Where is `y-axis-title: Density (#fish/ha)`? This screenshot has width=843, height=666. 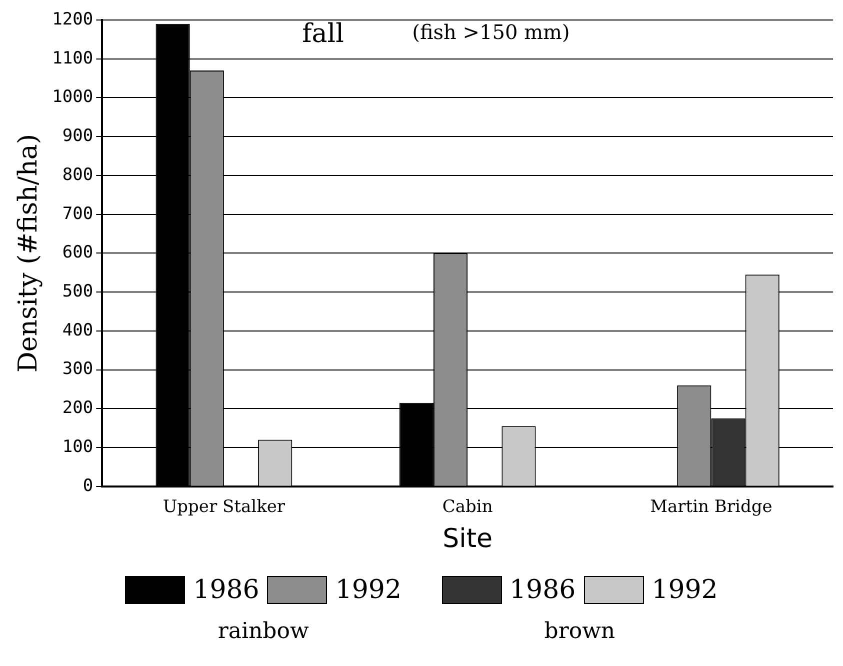
y-axis-title: Density (#fish/ha) is located at coordinates (28, 253).